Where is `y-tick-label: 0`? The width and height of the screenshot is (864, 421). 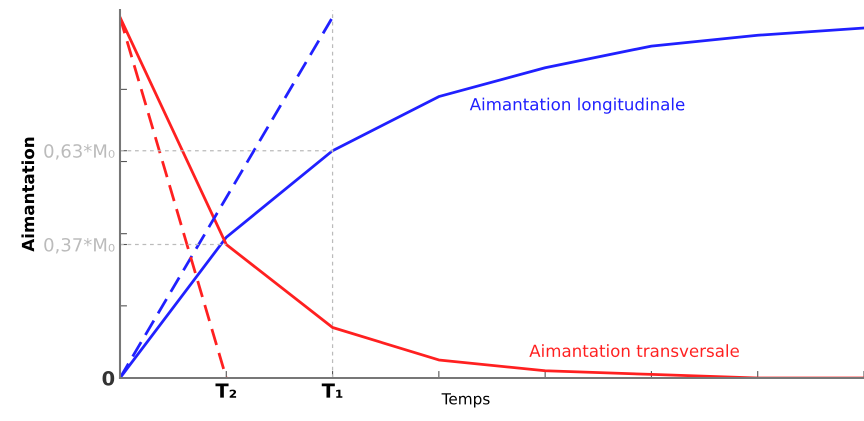
y-tick-label: 0 is located at coordinates (108, 378).